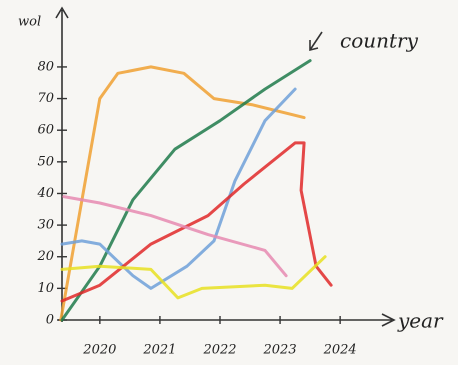 This screenshot has height=365, width=458. I want to click on y-tick-label: 30, so click(45, 225).